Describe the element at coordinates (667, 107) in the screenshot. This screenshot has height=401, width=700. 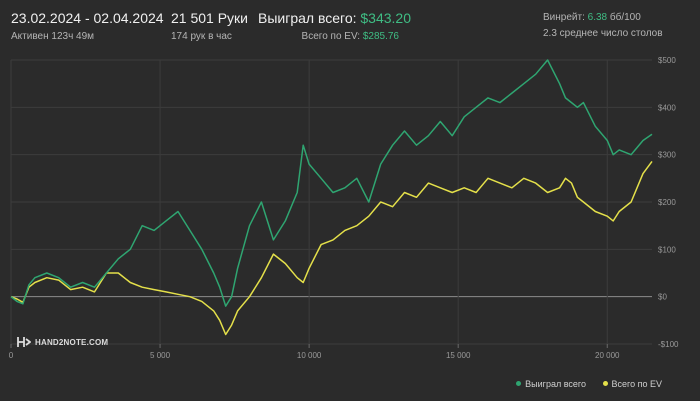
I see `y-tick-label: $400` at that location.